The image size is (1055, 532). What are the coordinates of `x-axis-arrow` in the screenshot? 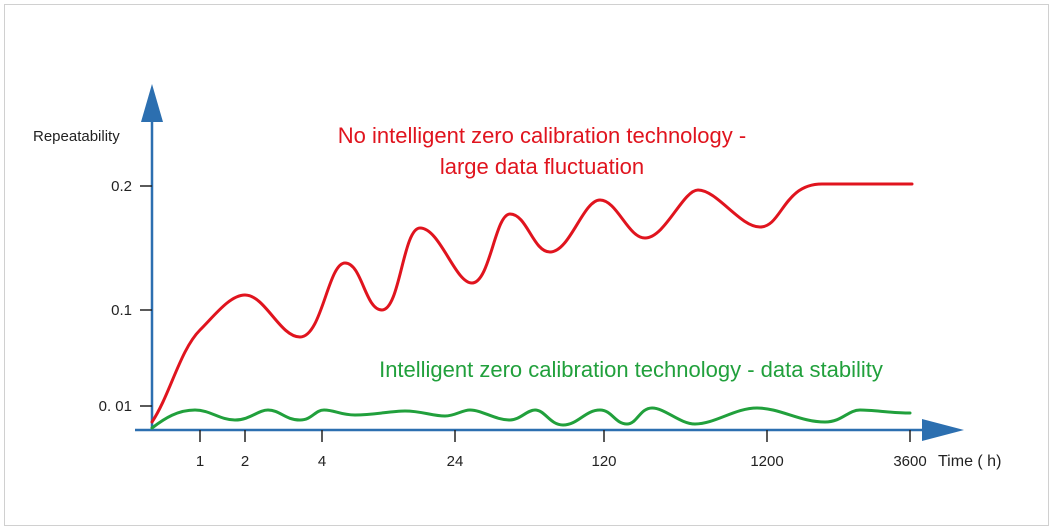 It's located at (943, 430).